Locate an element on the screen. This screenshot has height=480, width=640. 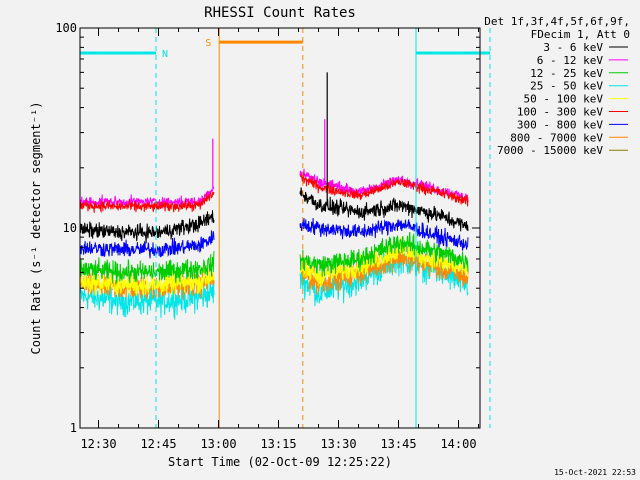
y-tick-label-100: 100 is located at coordinates (66, 28).